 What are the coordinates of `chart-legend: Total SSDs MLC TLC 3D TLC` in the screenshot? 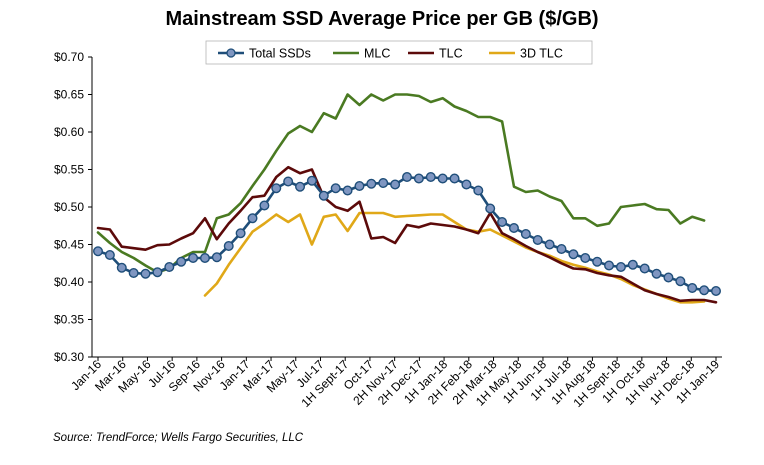 It's located at (399, 52).